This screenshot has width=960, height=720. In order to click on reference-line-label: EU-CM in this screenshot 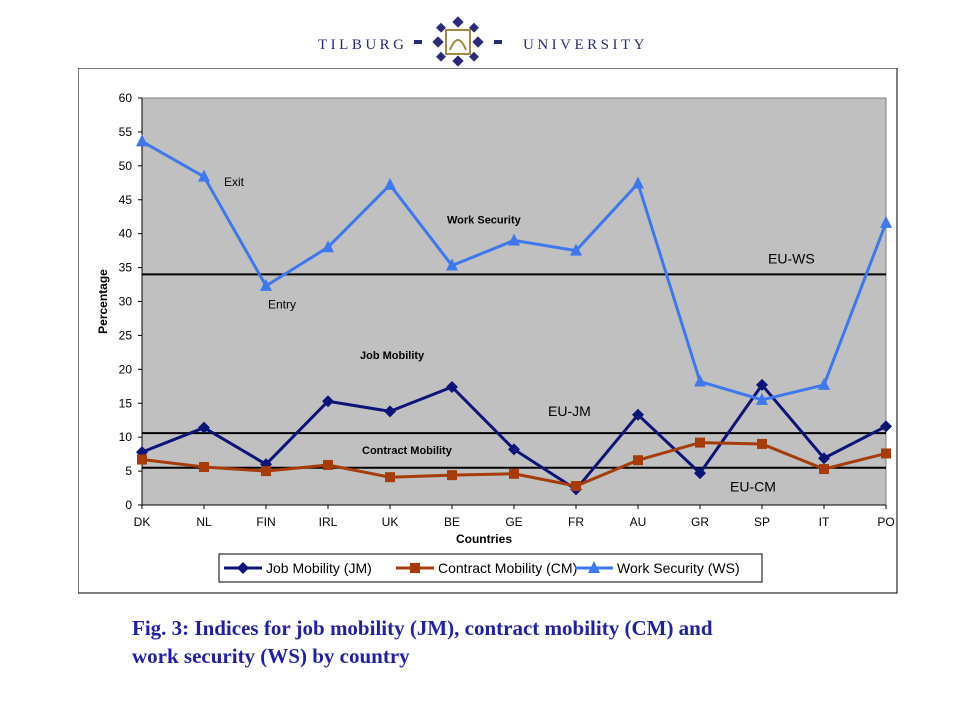, I will do `click(753, 487)`.